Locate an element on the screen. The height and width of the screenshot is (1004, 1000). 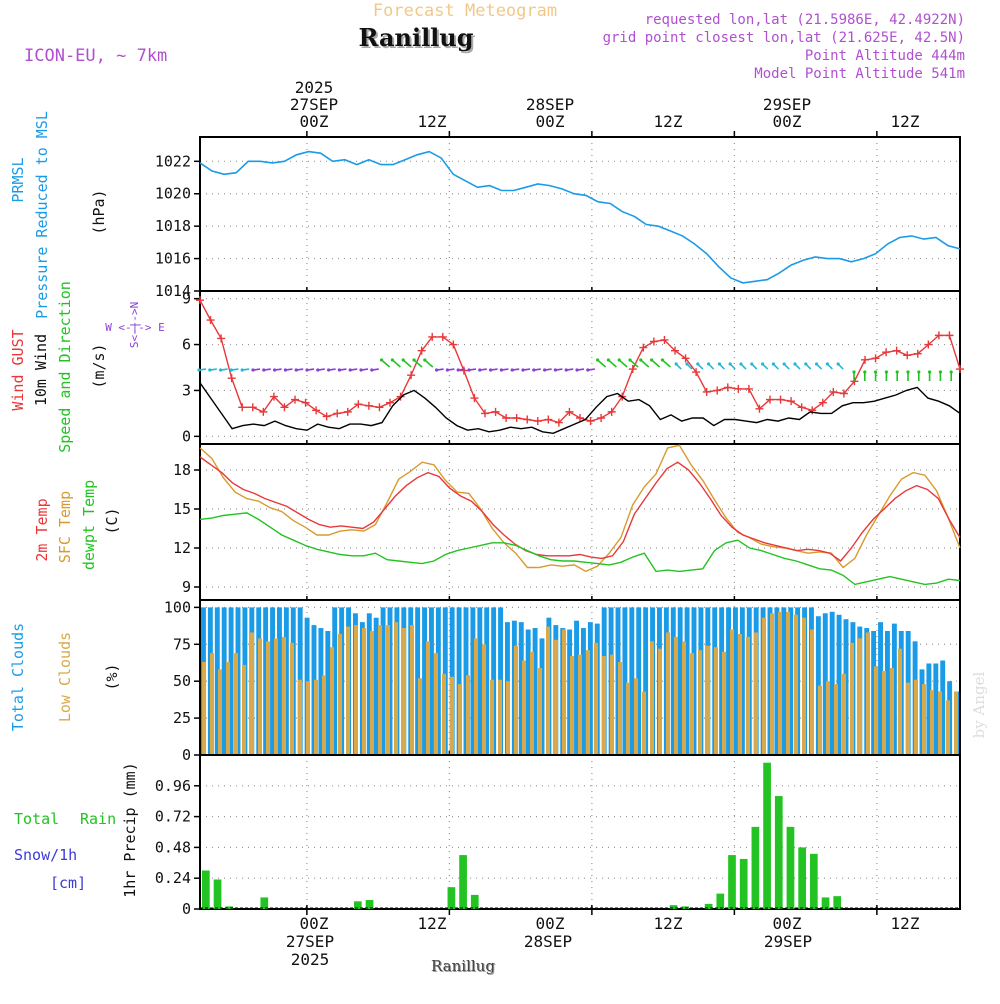
wind10m-line is located at coordinates (580, 408).